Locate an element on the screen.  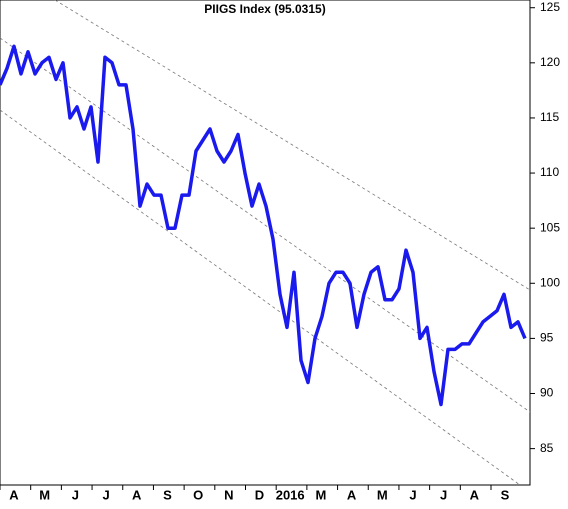
y-tick-label: 115 is located at coordinates (549, 117).